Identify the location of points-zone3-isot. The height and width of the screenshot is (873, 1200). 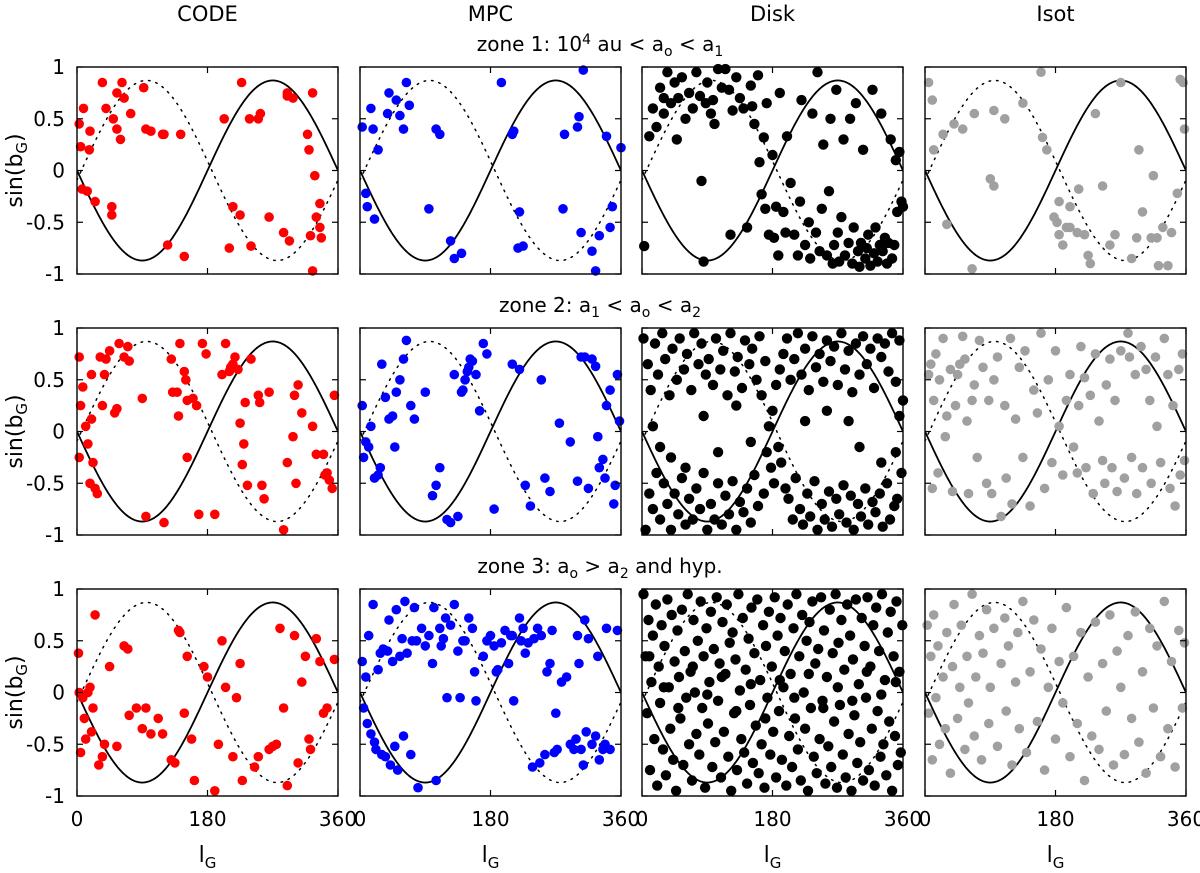
(1056, 687).